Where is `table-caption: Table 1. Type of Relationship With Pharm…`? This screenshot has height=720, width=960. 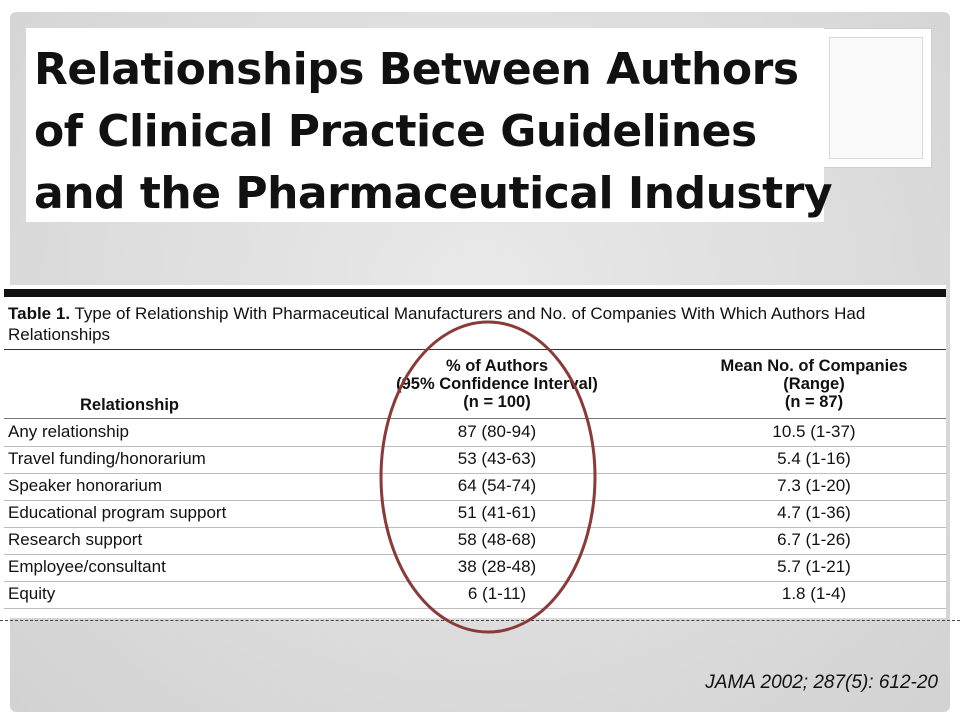
table-caption: Table 1. Type of Relationship With Pharm… is located at coordinates (473, 324).